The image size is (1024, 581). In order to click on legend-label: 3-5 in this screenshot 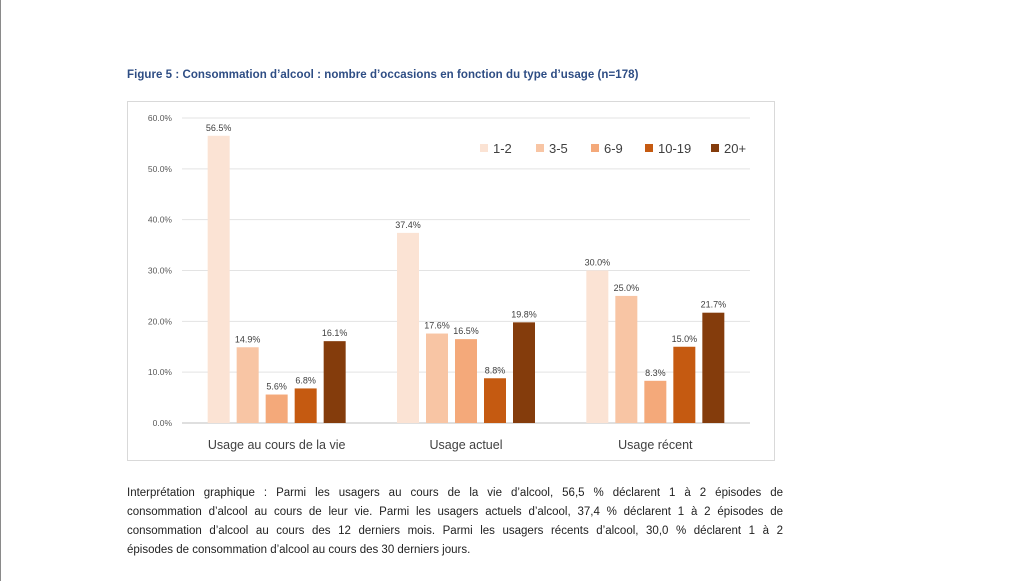, I will do `click(558, 148)`.